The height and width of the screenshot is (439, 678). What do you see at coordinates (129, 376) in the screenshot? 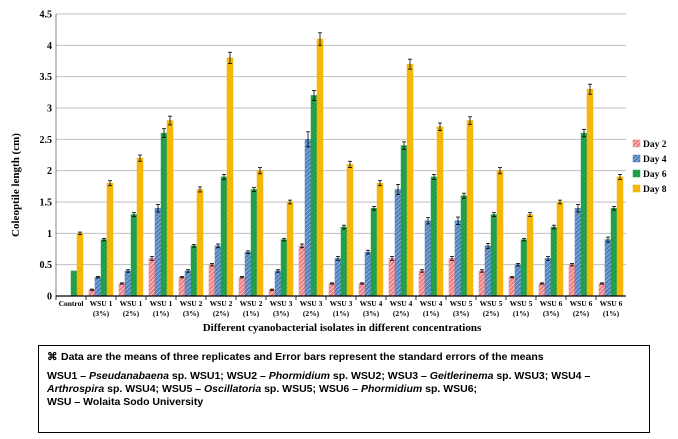
I see `abbreviation-genus: Pseudanabaena` at bounding box center [129, 376].